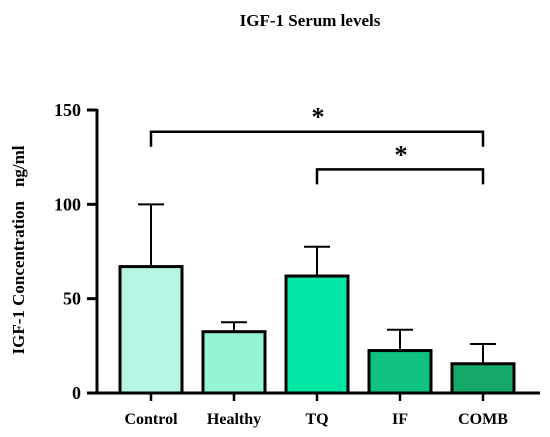 Image resolution: width=550 pixels, height=437 pixels. What do you see at coordinates (151, 419) in the screenshot?
I see `x-tick-label: Control` at bounding box center [151, 419].